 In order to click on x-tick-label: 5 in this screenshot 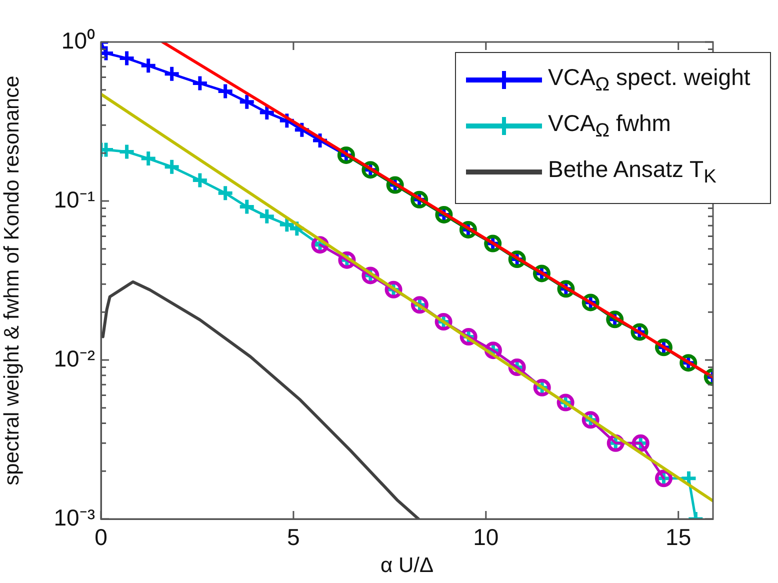, I will do `click(293, 537)`.